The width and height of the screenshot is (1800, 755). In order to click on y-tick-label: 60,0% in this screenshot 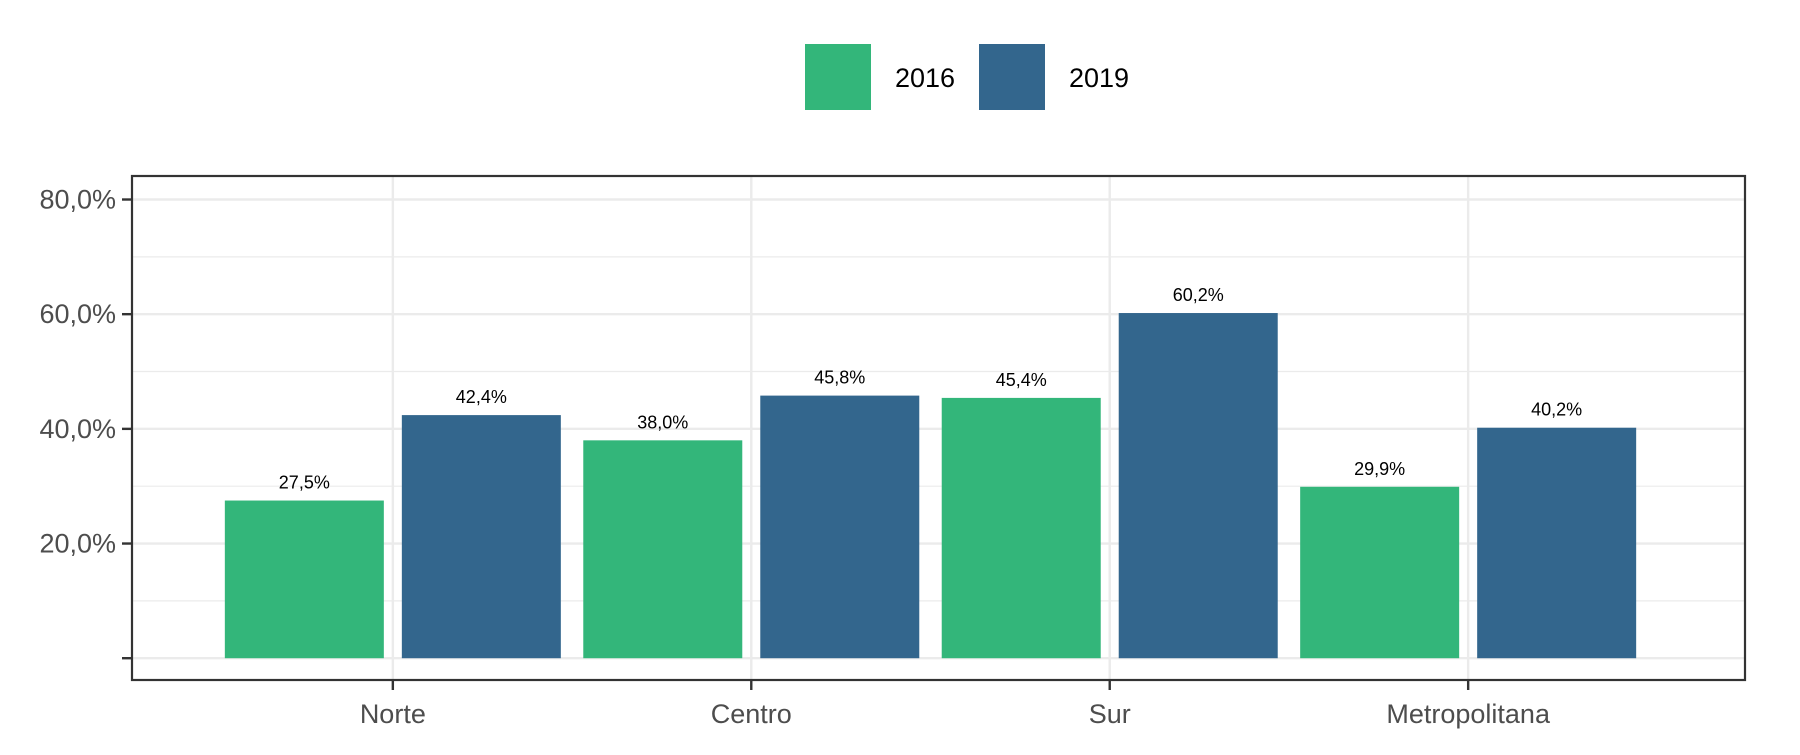, I will do `click(77, 314)`.